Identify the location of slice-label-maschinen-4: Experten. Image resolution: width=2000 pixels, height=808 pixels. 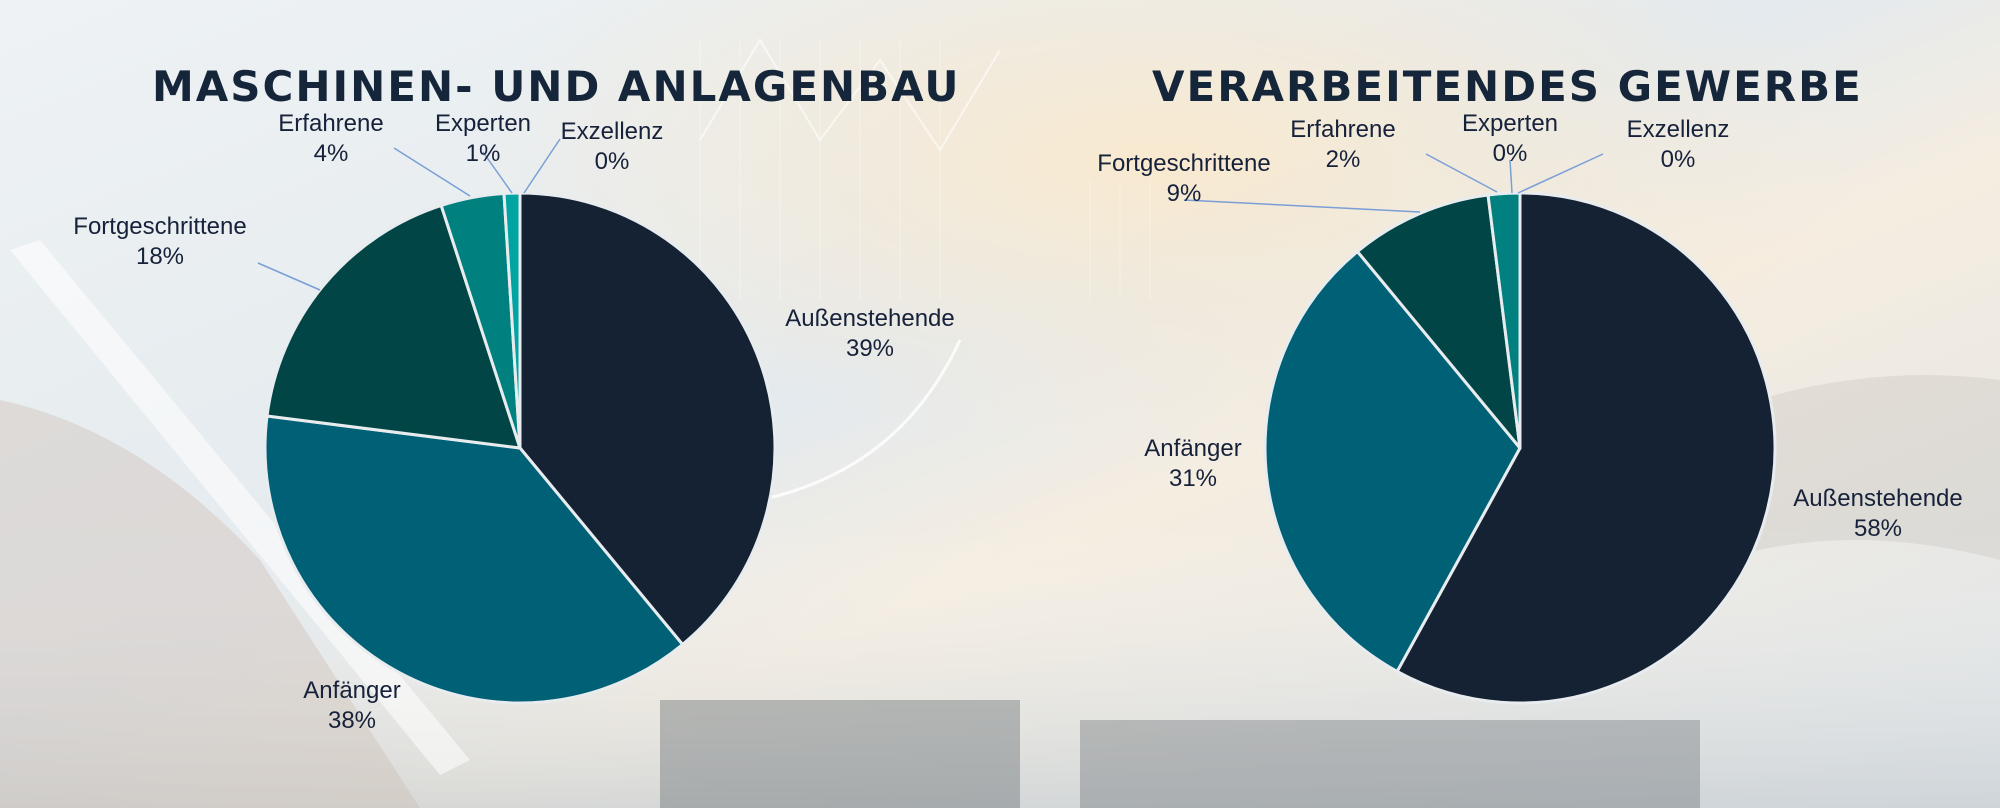
(483, 123).